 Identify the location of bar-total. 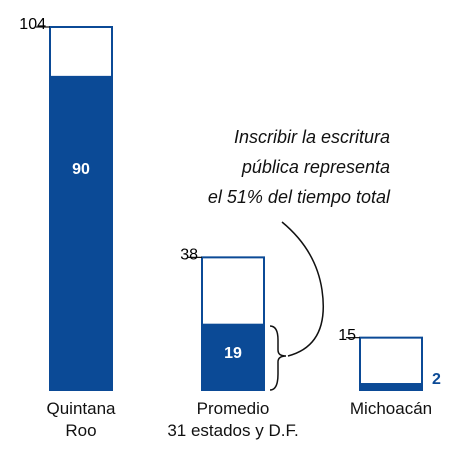
(391, 363).